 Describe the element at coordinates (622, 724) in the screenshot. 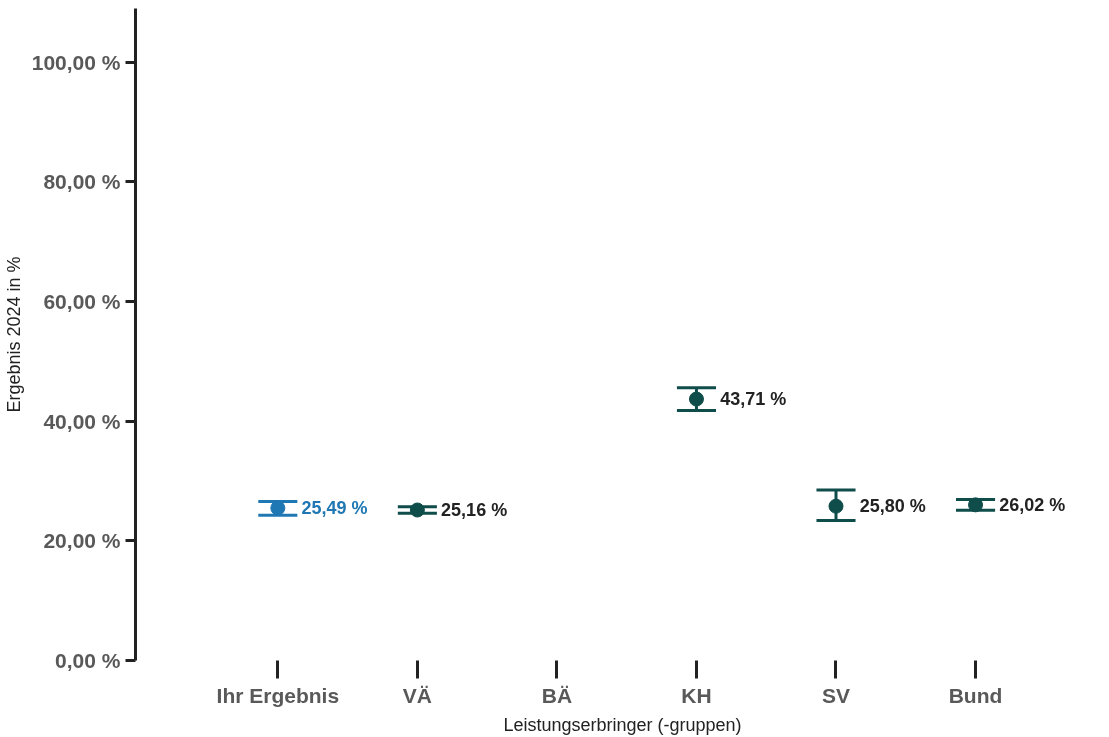

I see `x-axis-title: Leistungserbringer (-gruppen)` at that location.